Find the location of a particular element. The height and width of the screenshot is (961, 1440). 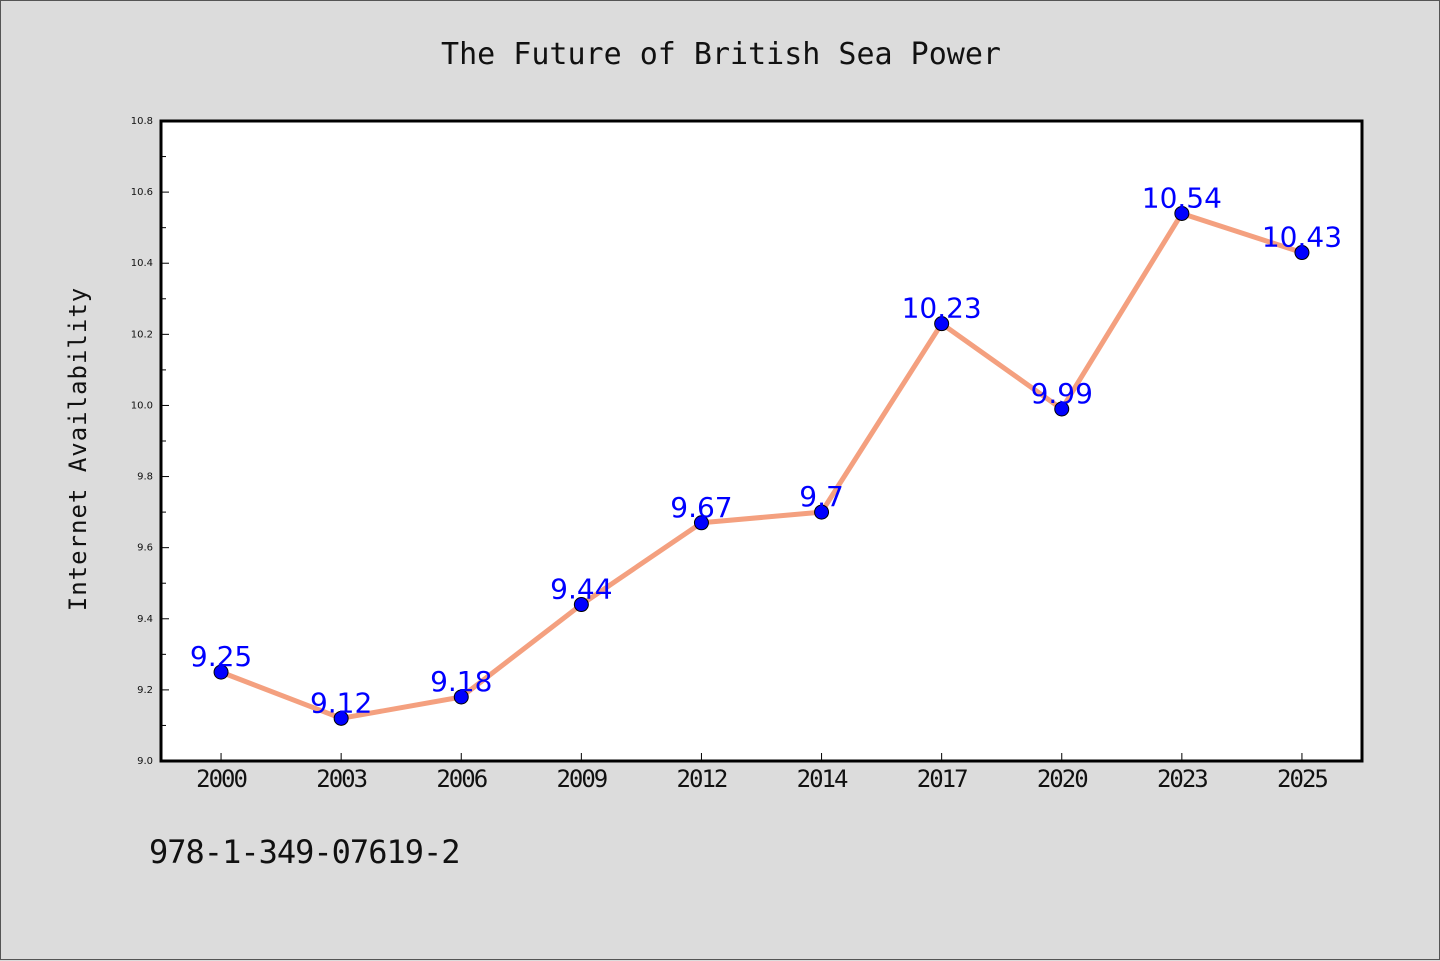

y-tick-label: 9.8 is located at coordinates (145, 477).